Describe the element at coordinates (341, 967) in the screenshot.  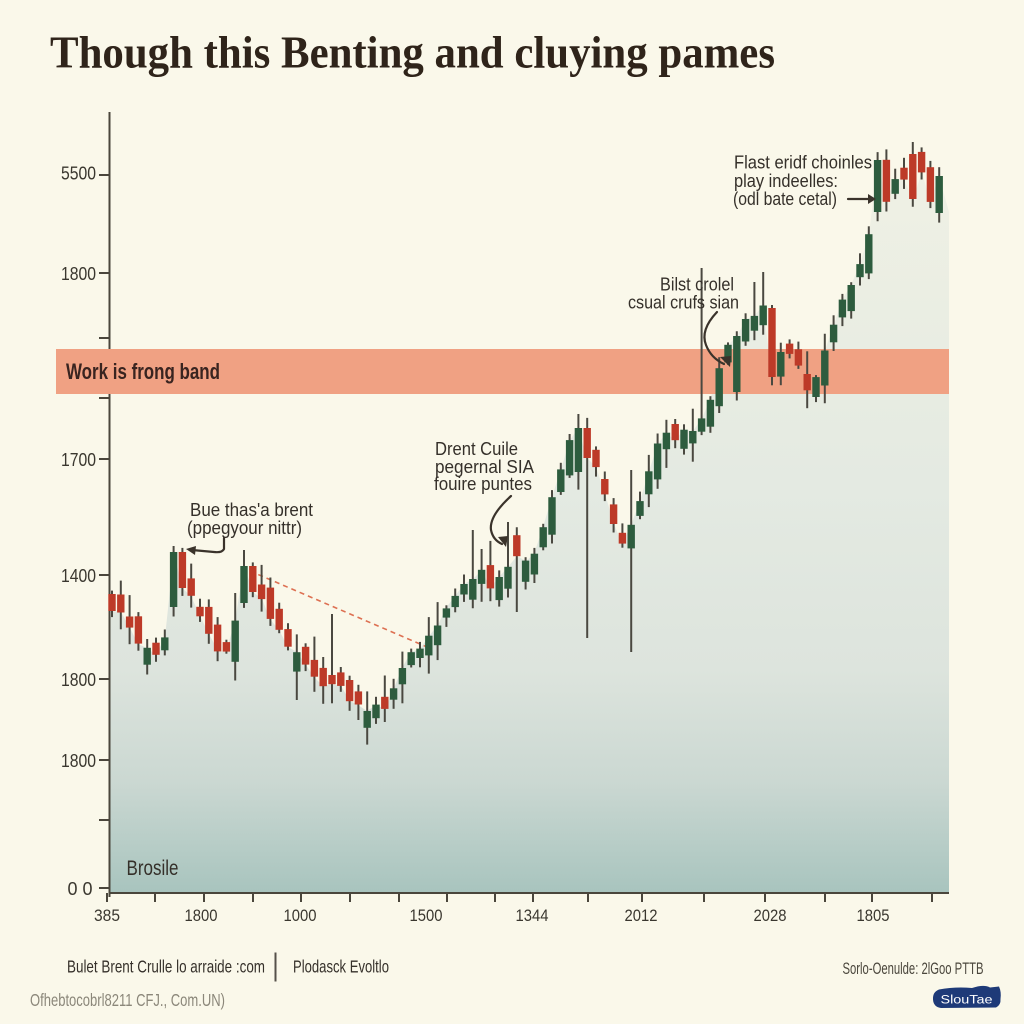
I see `svg-text: Plodasck Evoltlo` at that location.